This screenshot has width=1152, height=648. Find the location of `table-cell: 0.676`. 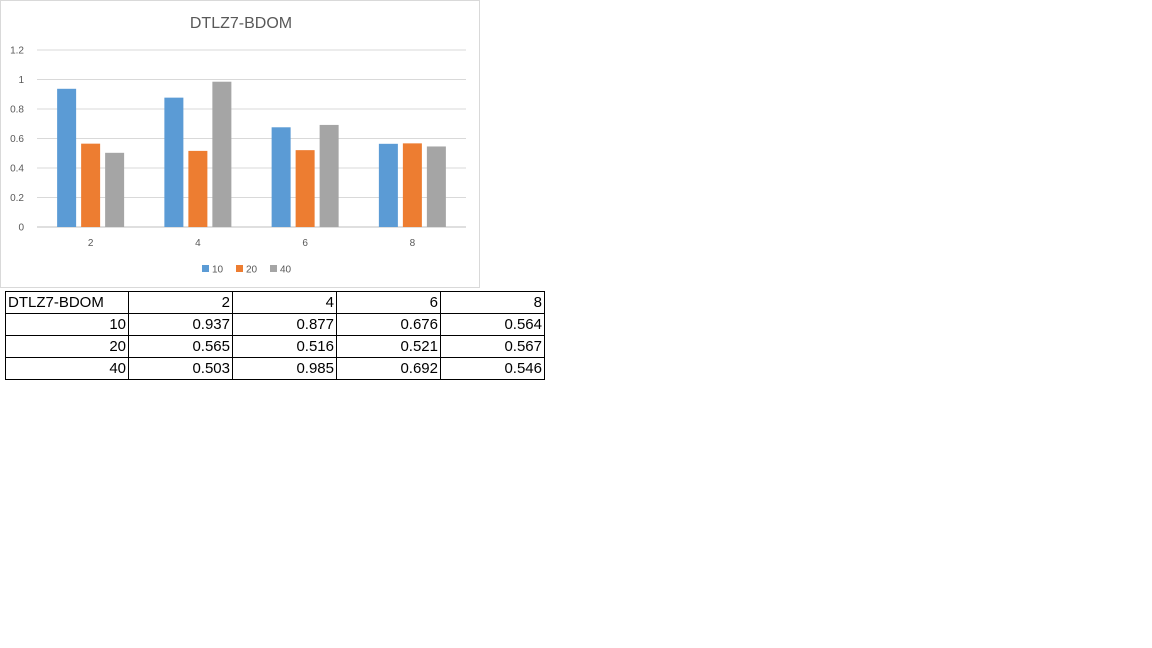

table-cell: 0.676 is located at coordinates (388, 324).